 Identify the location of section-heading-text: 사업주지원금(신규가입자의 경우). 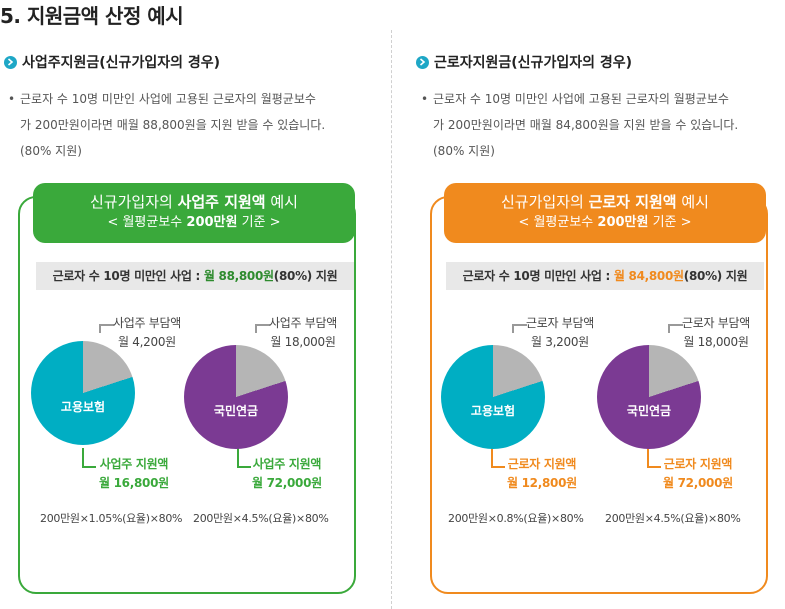
(121, 63).